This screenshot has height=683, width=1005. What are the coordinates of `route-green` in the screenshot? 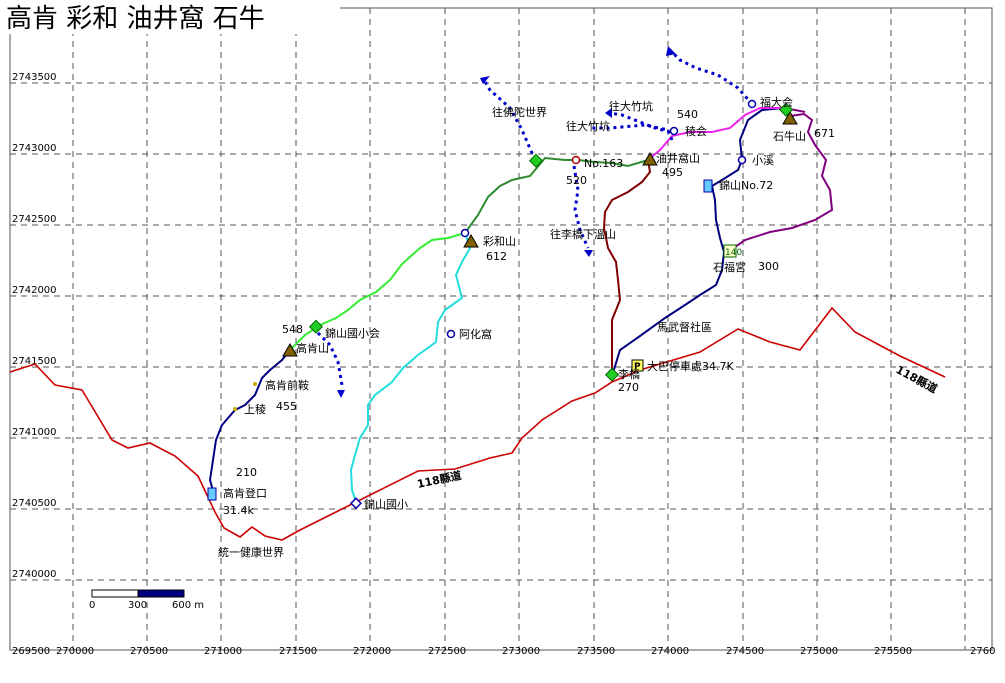 It's located at (556, 195).